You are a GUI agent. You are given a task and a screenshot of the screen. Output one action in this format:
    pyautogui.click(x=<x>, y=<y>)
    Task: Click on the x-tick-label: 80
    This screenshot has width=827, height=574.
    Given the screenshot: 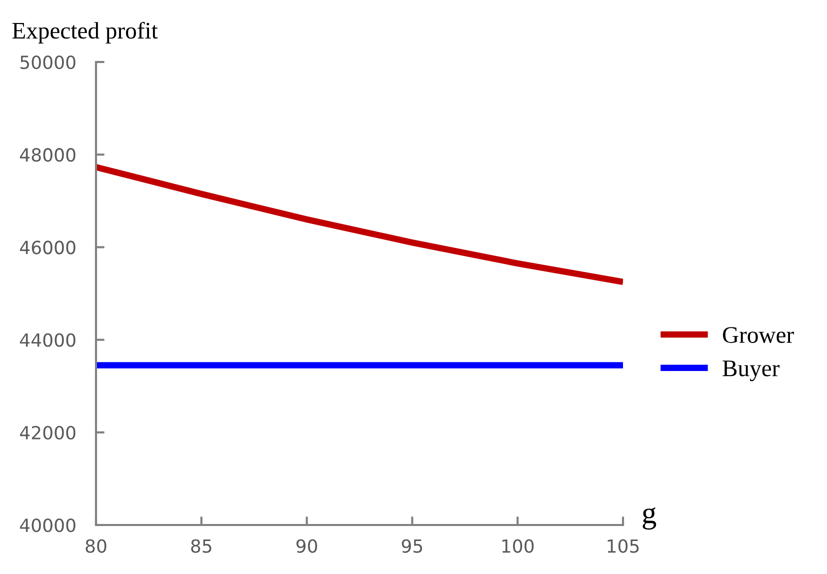 What is the action you would take?
    pyautogui.click(x=96, y=546)
    